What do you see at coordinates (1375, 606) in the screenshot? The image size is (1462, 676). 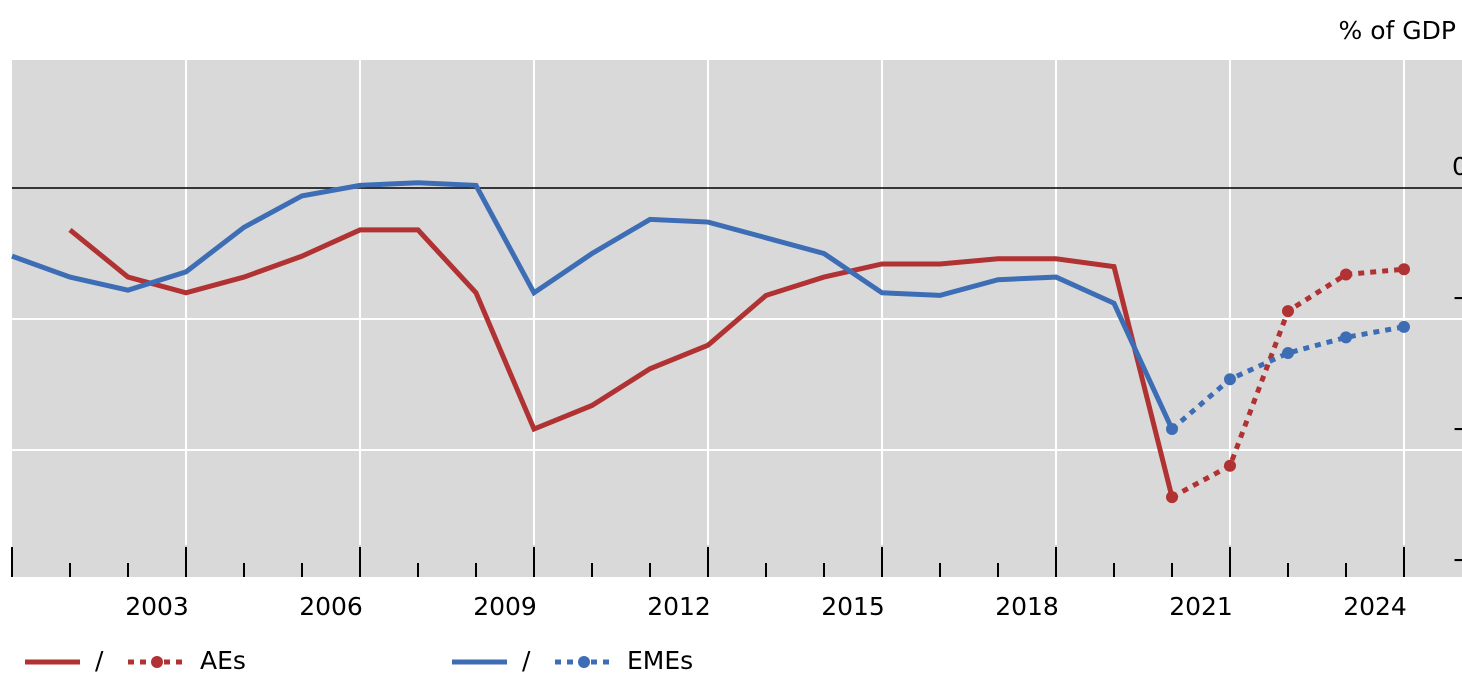 I see `x-tick-label: 2024` at bounding box center [1375, 606].